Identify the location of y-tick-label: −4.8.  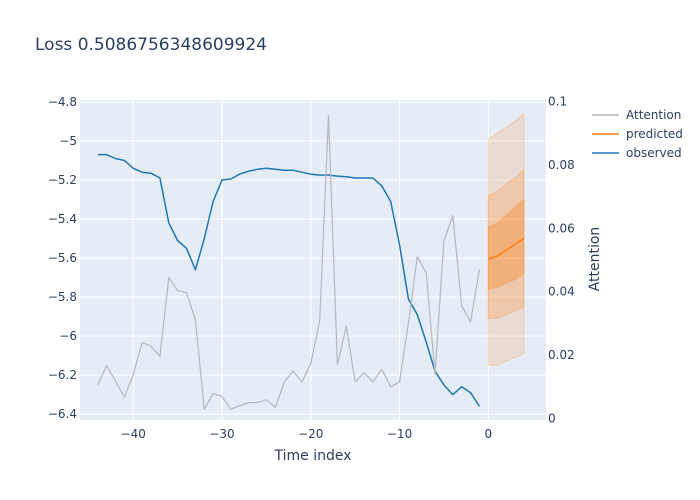
(62, 102).